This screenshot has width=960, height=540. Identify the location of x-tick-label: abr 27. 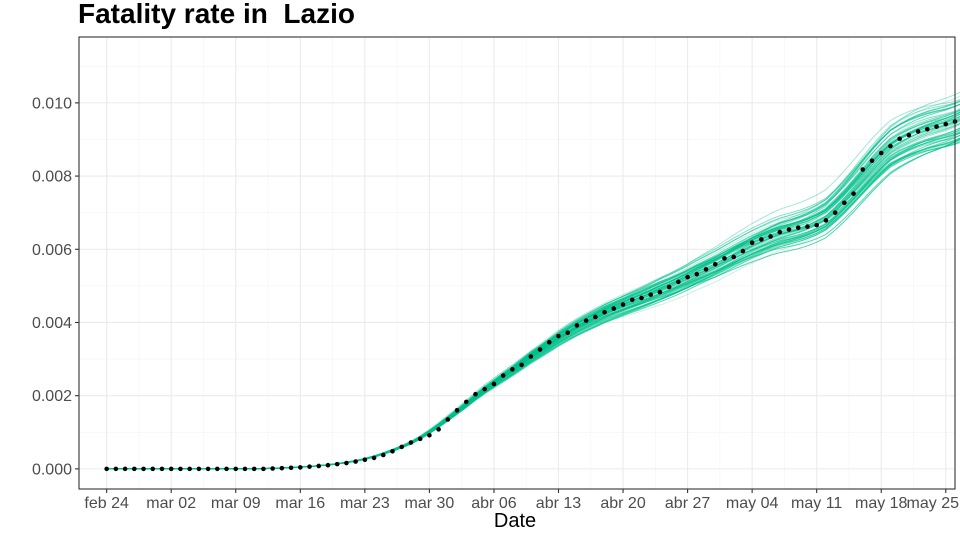
(687, 503).